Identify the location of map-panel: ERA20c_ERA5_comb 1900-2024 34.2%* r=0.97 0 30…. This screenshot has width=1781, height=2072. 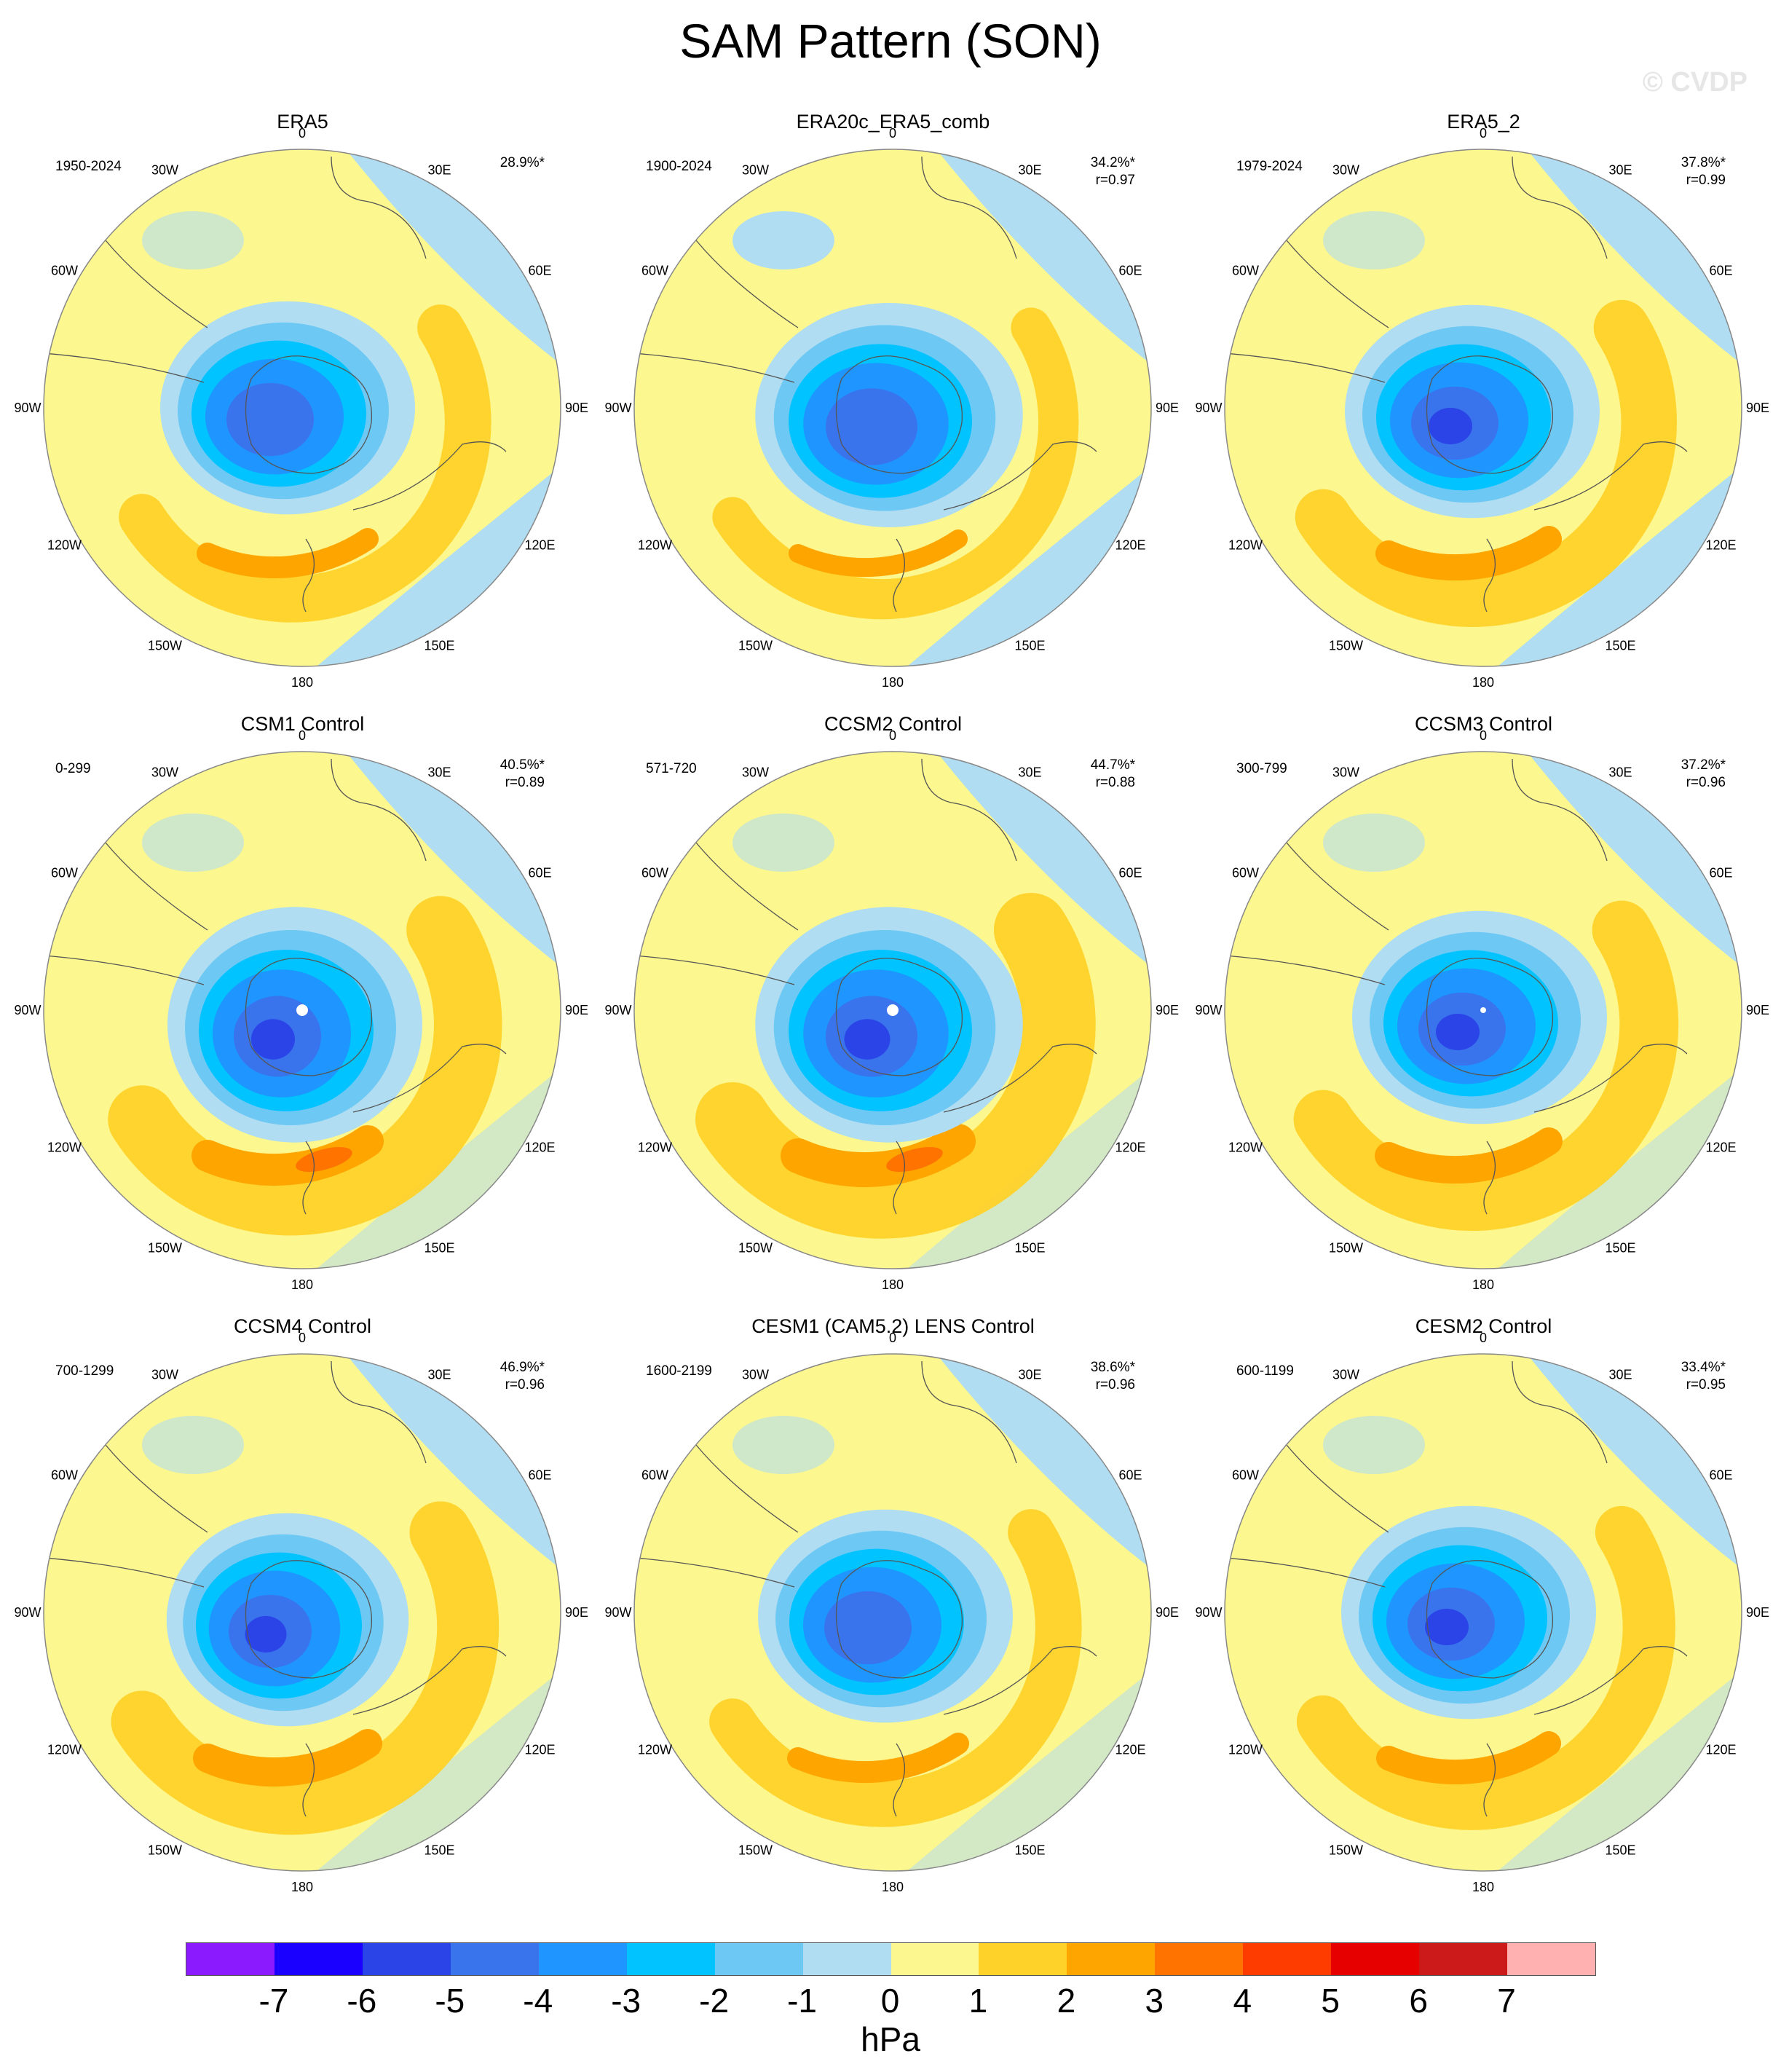
(893, 410).